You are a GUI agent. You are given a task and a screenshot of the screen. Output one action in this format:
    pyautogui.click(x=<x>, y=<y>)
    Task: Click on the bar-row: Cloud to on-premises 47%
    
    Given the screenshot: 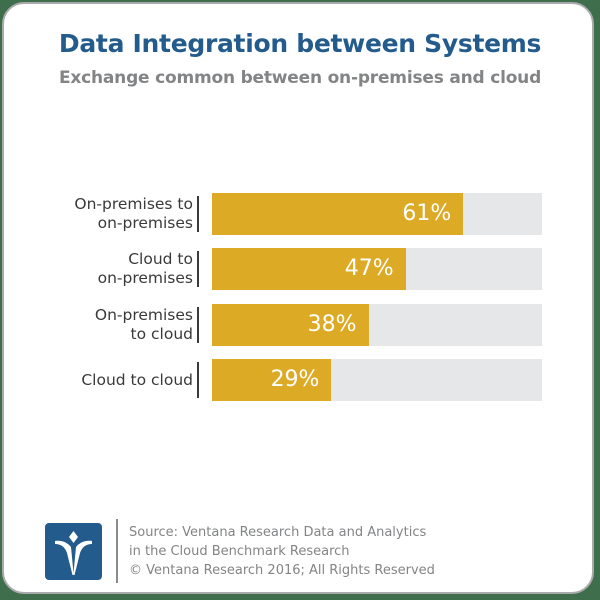 What is the action you would take?
    pyautogui.click(x=300, y=269)
    